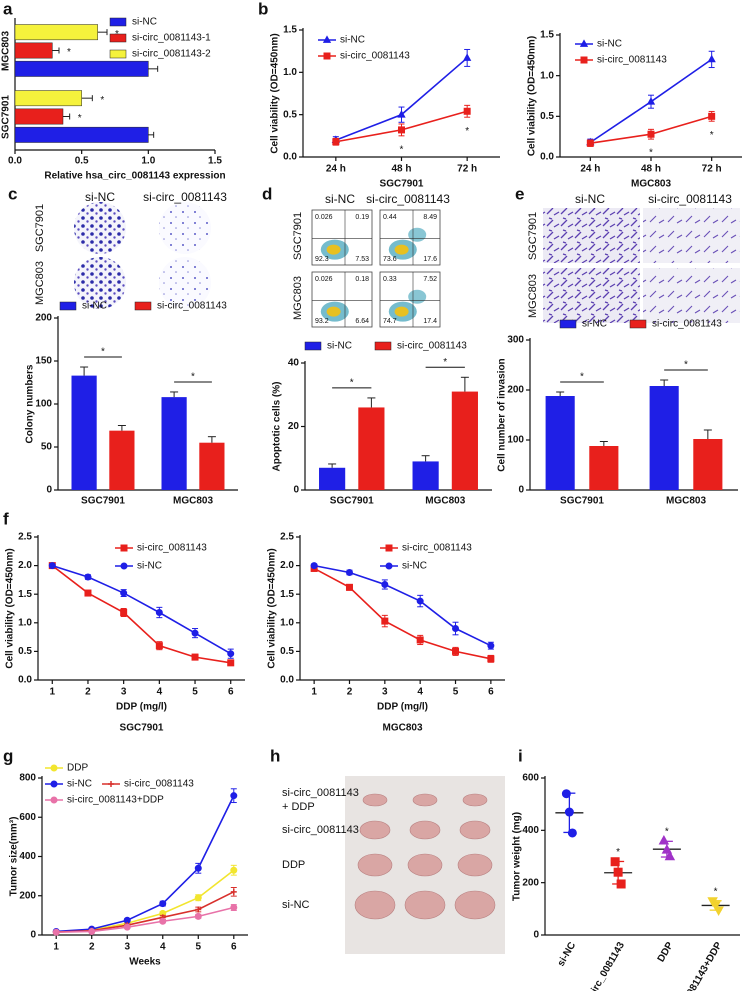 The width and height of the screenshot is (756, 991). Describe the element at coordinates (530, 778) in the screenshot. I see `y-tick-label: 600` at that location.